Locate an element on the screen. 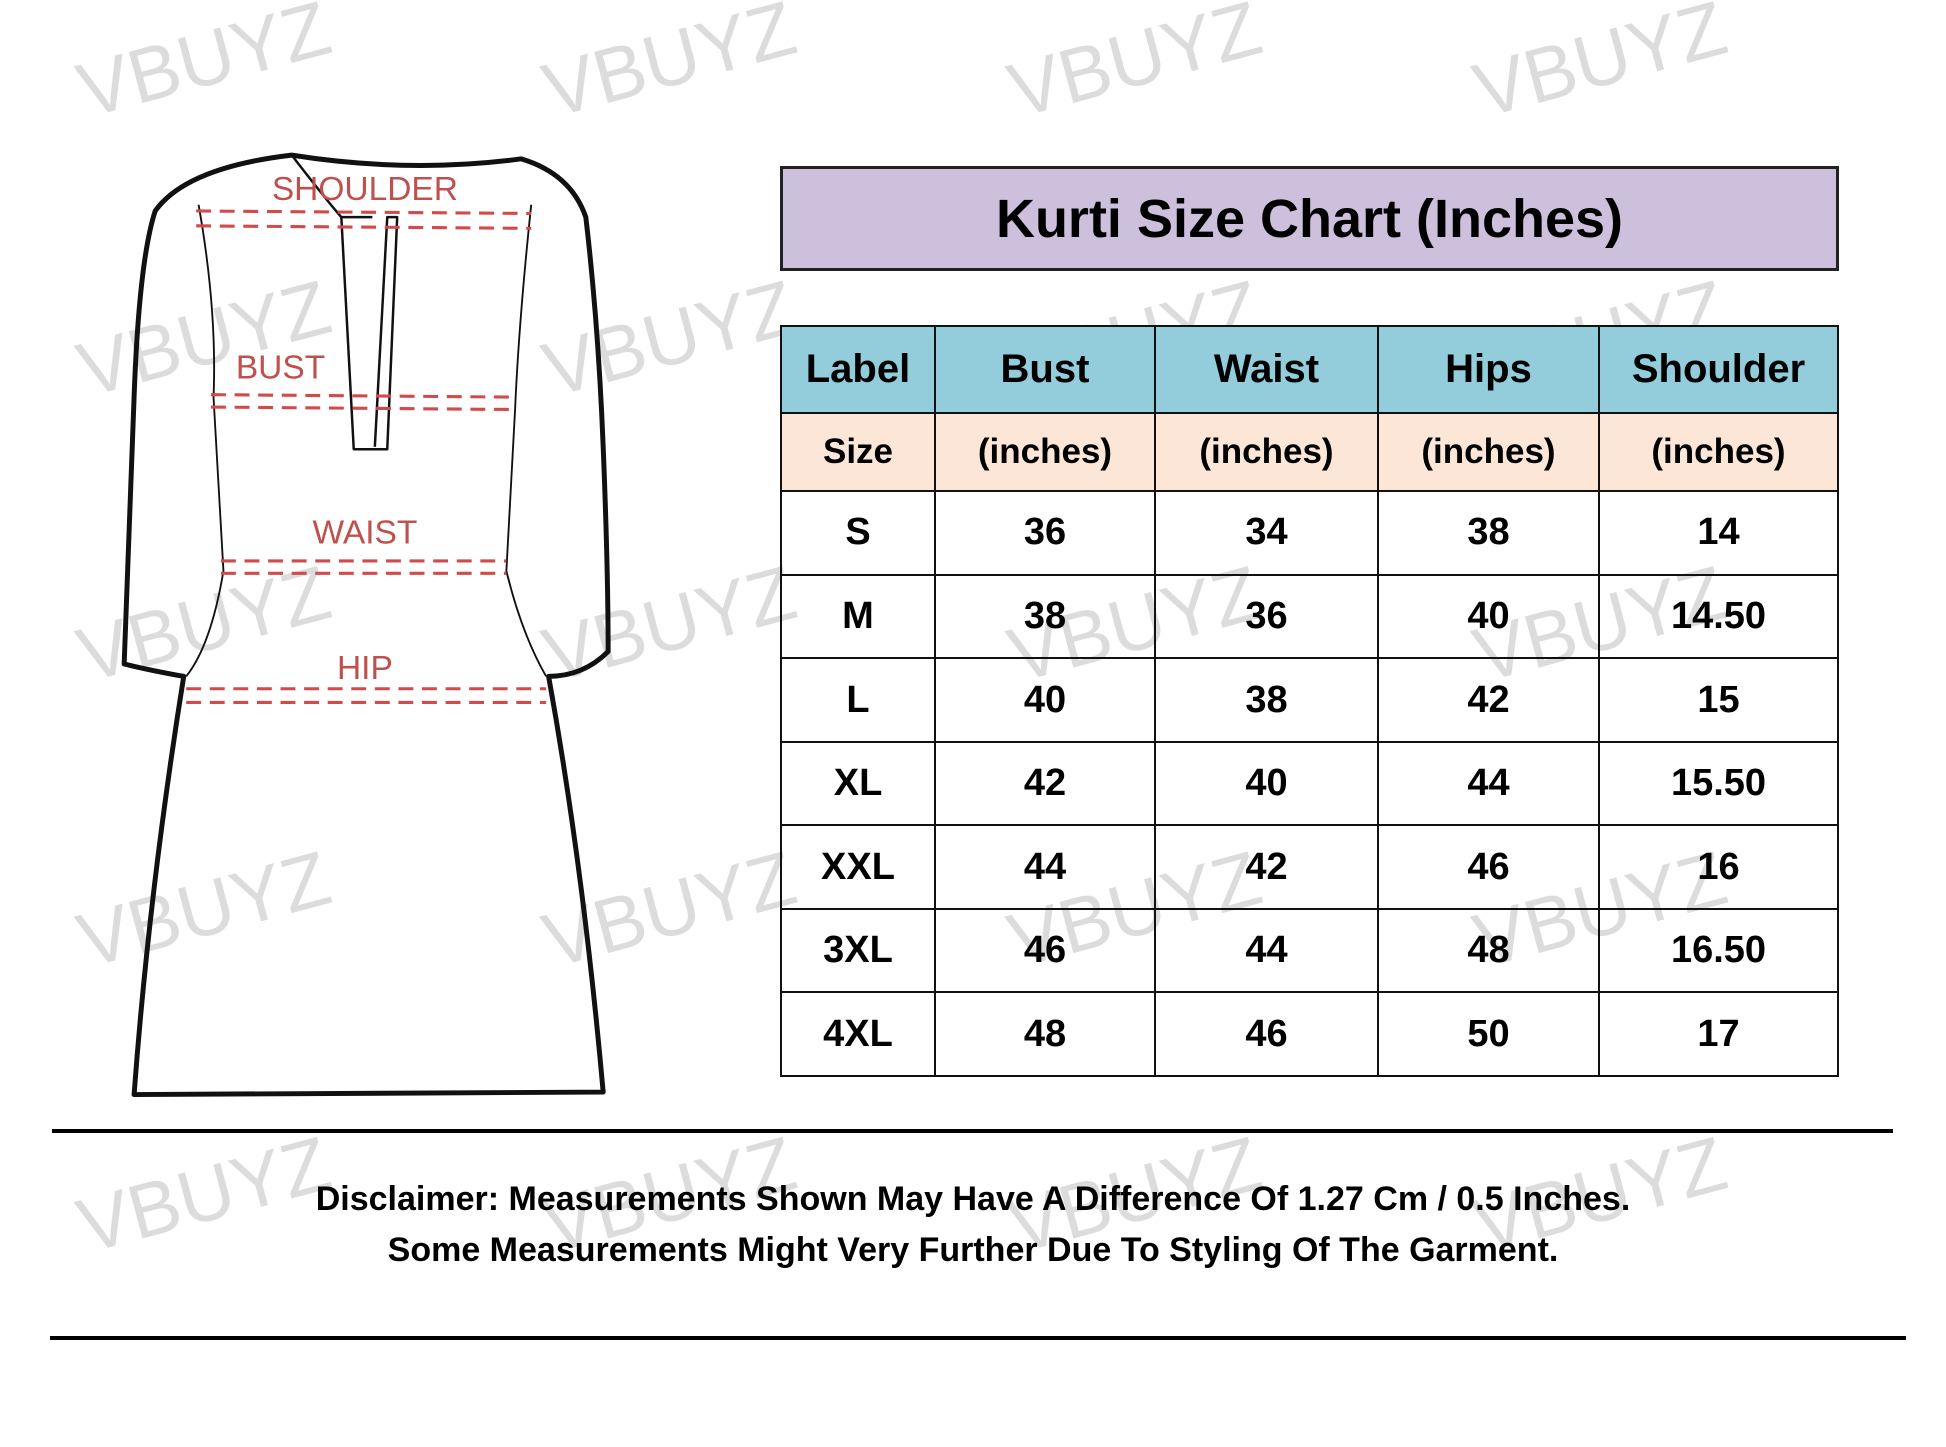  divider-bottom is located at coordinates (978, 1338).